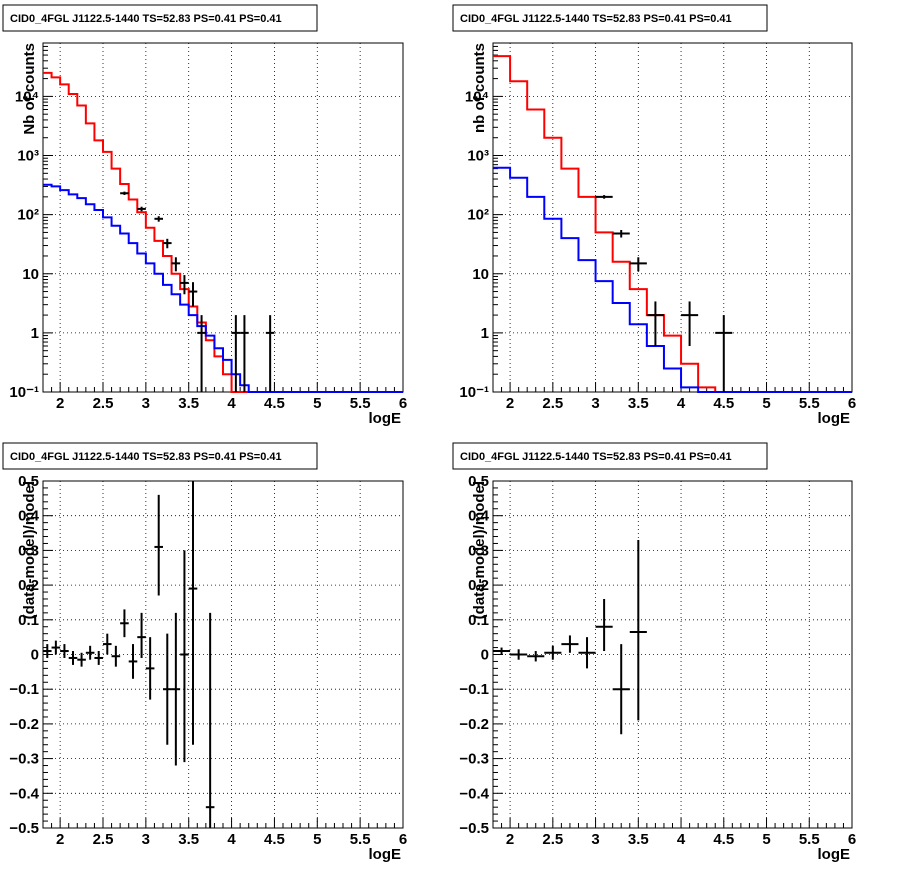  Describe the element at coordinates (474, 828) in the screenshot. I see `y-tick-label: −0.5` at that location.